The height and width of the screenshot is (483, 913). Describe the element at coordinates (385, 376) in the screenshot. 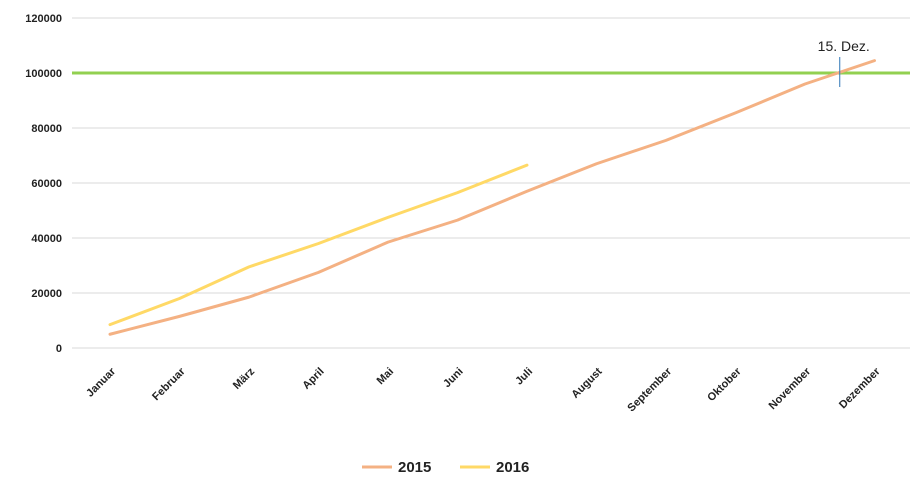

I see `x-tick-label: Mai` at that location.